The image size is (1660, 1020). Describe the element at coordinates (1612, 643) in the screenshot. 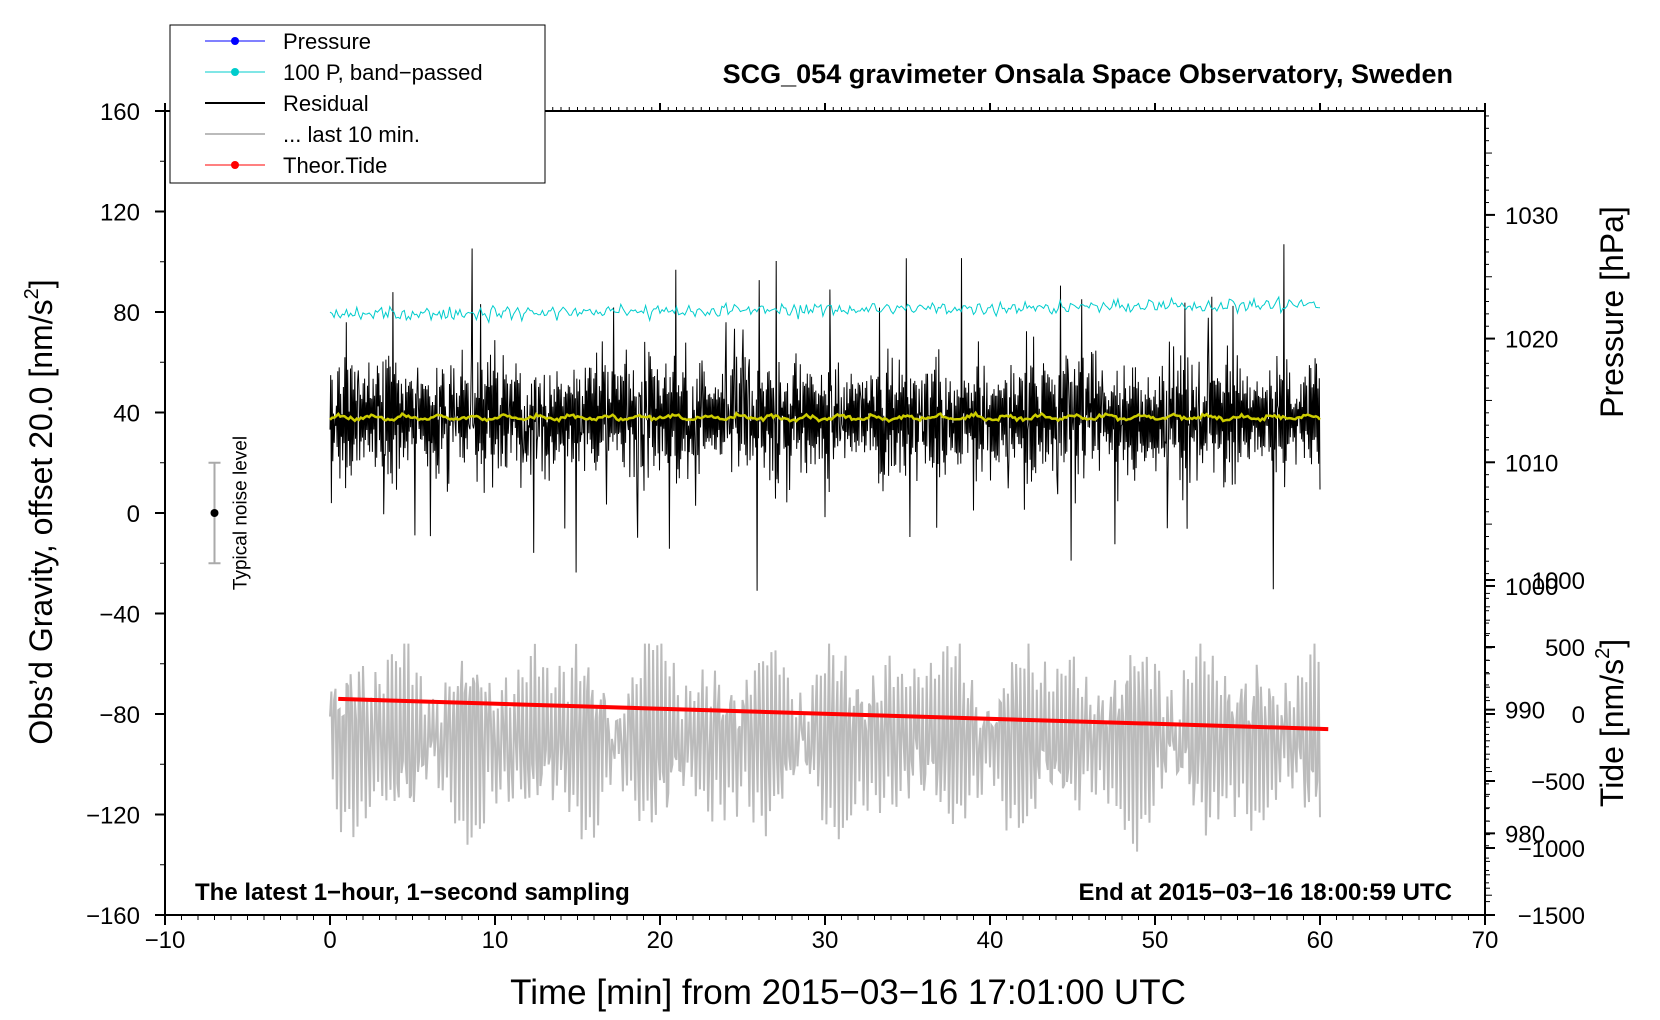

I see `y-axis-label-tide-close: ]` at that location.